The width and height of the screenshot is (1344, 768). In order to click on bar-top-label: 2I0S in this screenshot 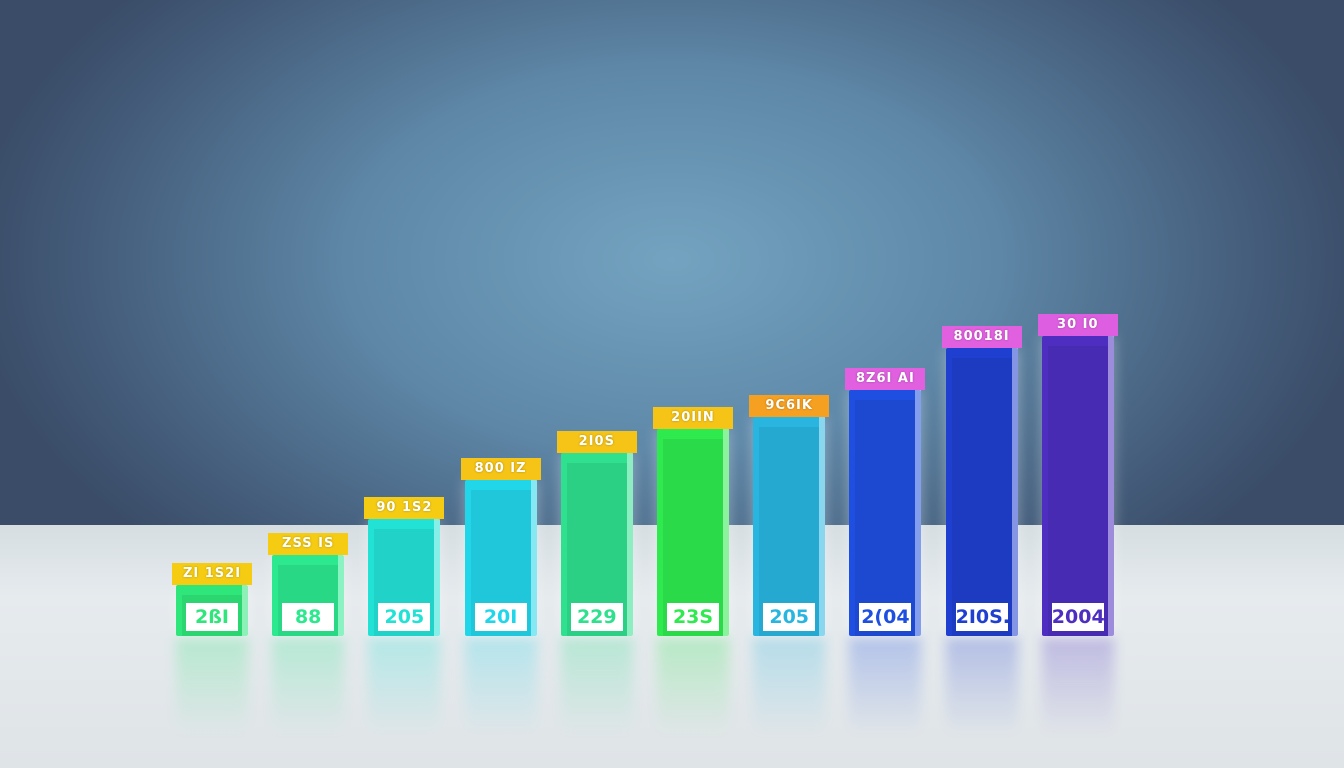, I will do `click(596, 442)`.